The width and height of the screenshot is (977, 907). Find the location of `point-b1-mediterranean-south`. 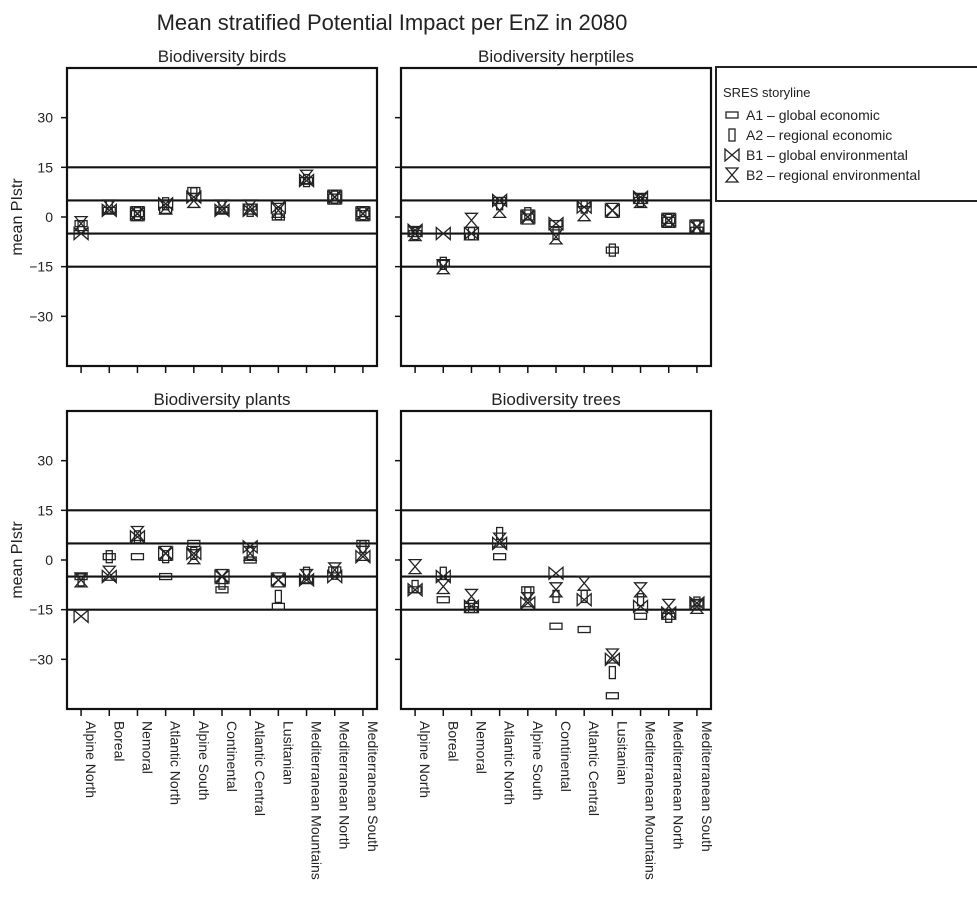

point-b1-mediterranean-south is located at coordinates (697, 603).